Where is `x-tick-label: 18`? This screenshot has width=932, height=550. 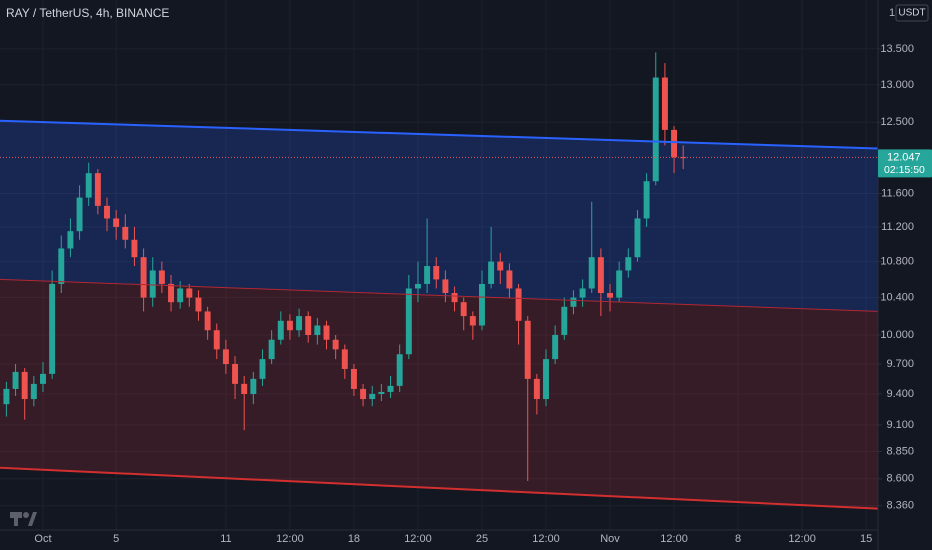 x-tick-label: 18 is located at coordinates (354, 539).